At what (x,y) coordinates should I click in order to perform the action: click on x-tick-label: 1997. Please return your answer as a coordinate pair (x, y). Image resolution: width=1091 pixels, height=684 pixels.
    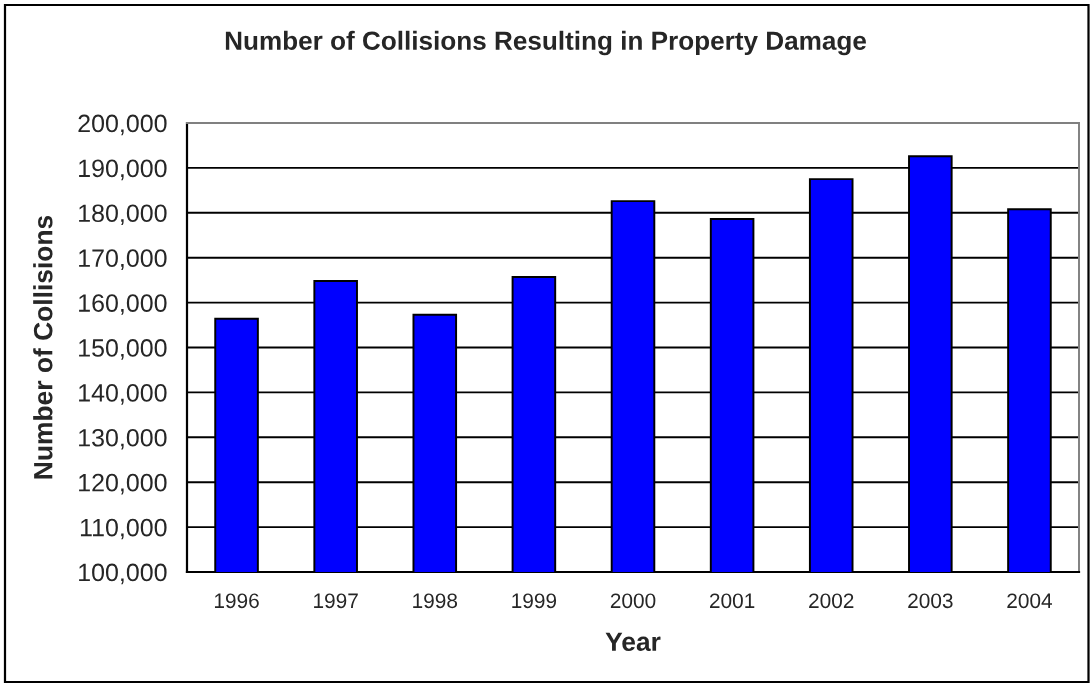
    Looking at the image, I should click on (336, 601).